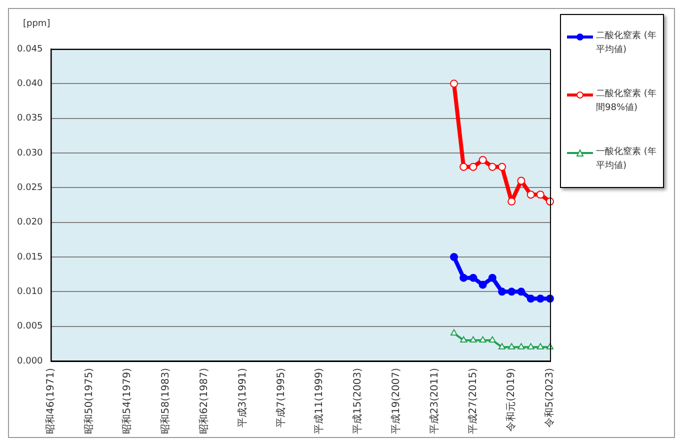 The image size is (683, 446). Describe the element at coordinates (88, 401) in the screenshot. I see `x-tick-label: 昭和50(1975)` at that location.